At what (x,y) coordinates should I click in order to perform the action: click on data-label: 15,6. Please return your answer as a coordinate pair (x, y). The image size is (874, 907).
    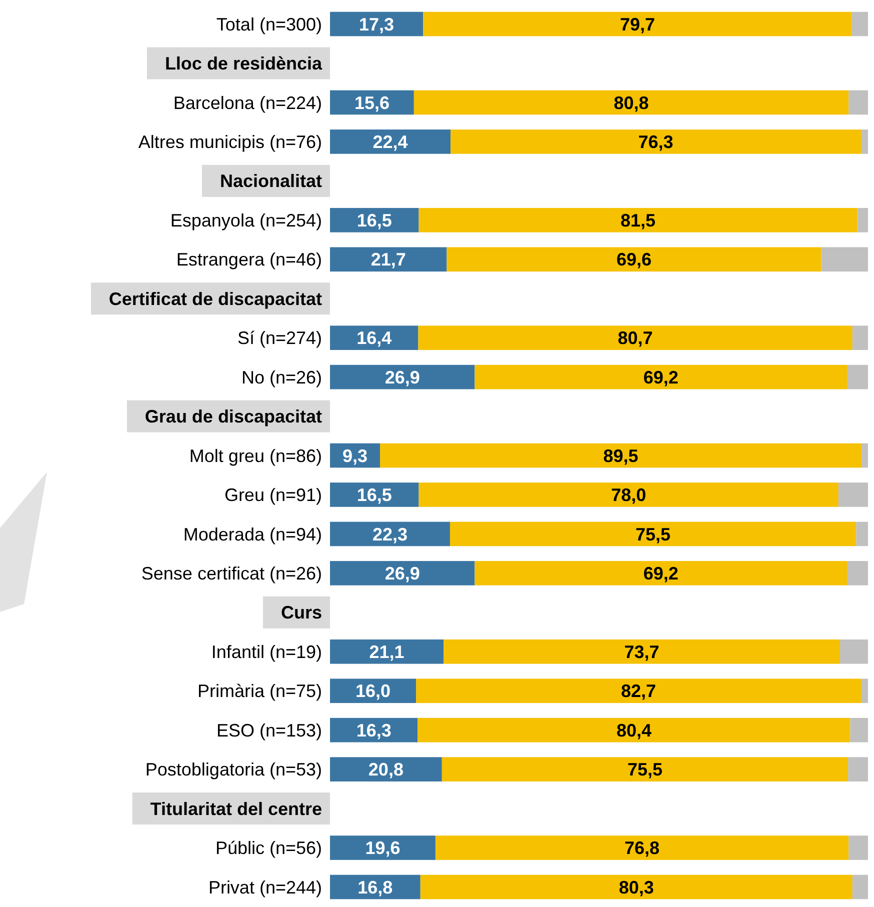
    Looking at the image, I should click on (372, 102).